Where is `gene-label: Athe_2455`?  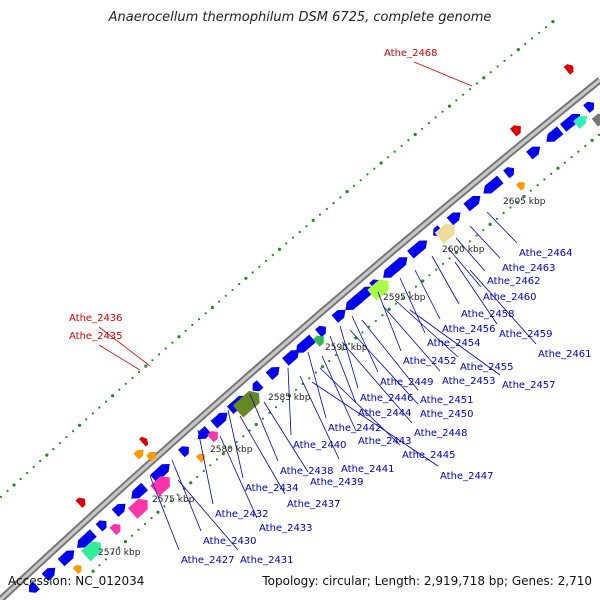 gene-label: Athe_2455 is located at coordinates (487, 367).